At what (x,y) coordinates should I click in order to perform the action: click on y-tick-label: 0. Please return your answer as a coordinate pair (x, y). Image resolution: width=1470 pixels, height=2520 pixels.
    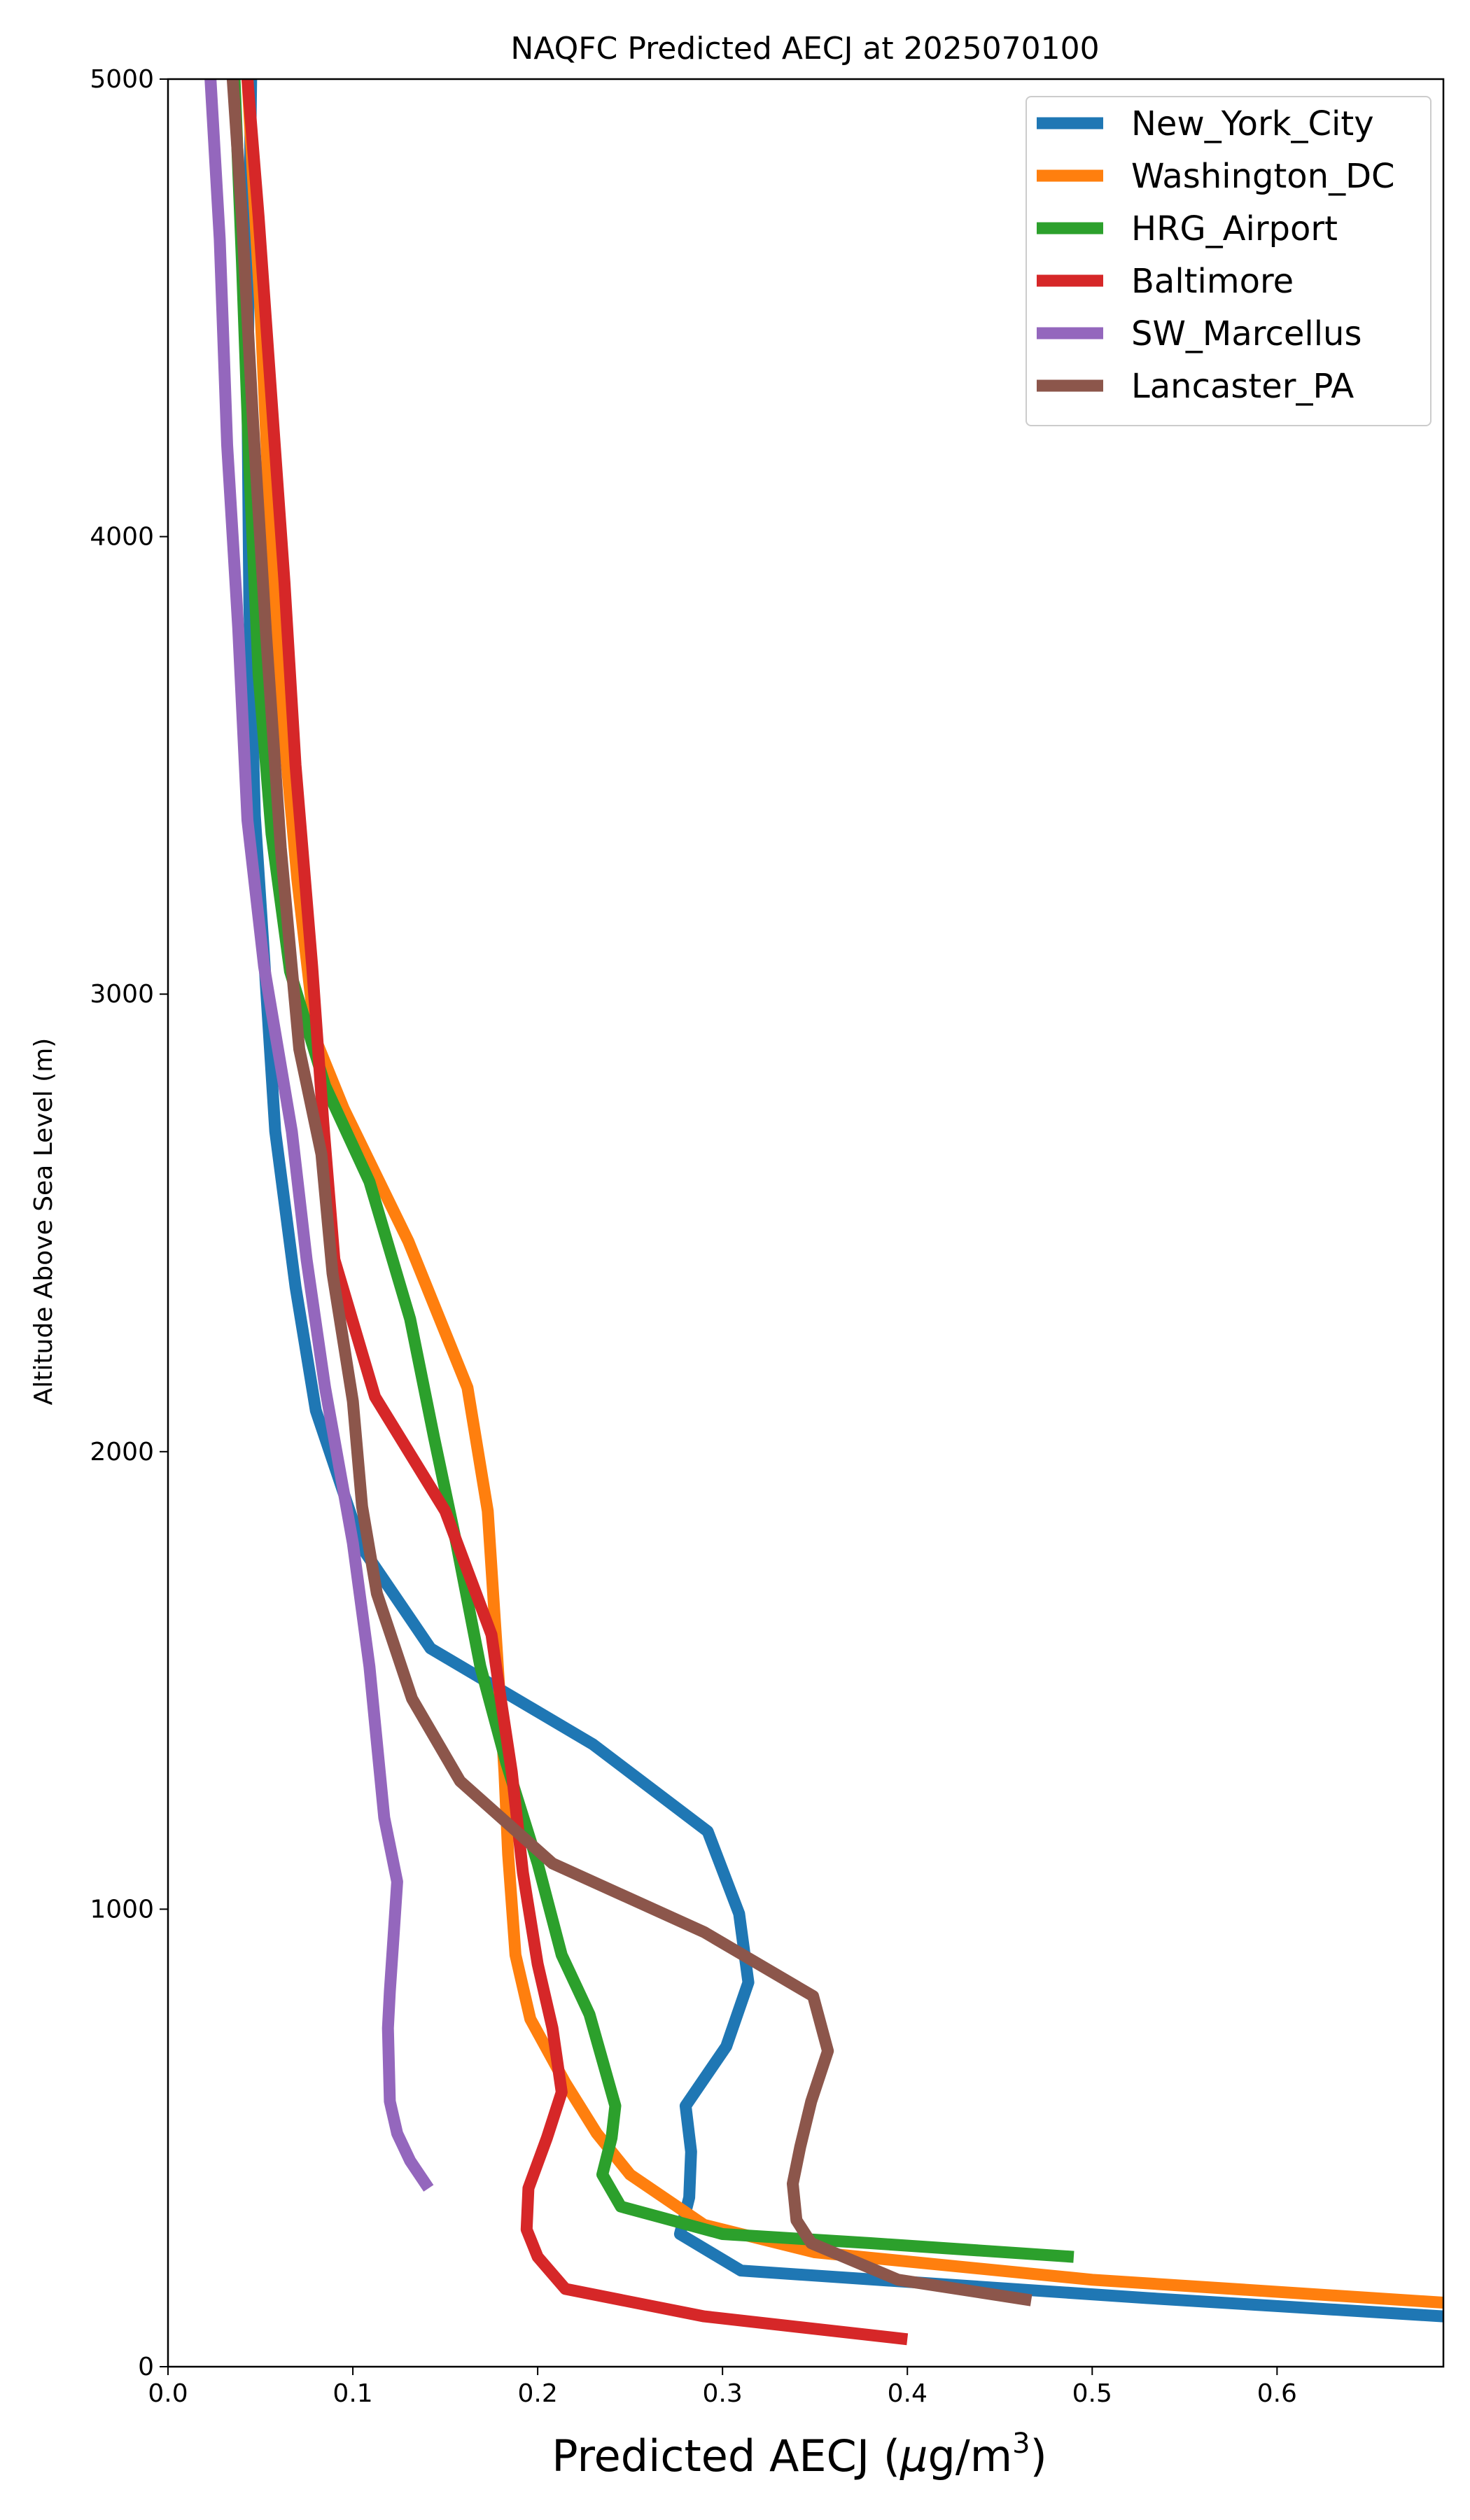
    Looking at the image, I should click on (146, 2367).